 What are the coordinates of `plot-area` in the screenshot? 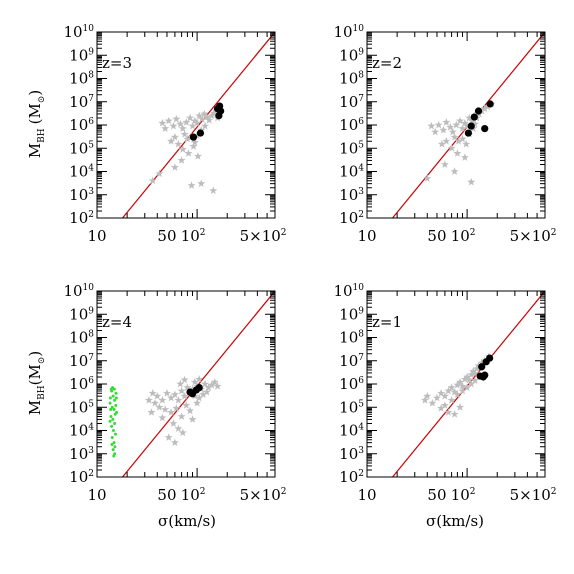 It's located at (191, 384).